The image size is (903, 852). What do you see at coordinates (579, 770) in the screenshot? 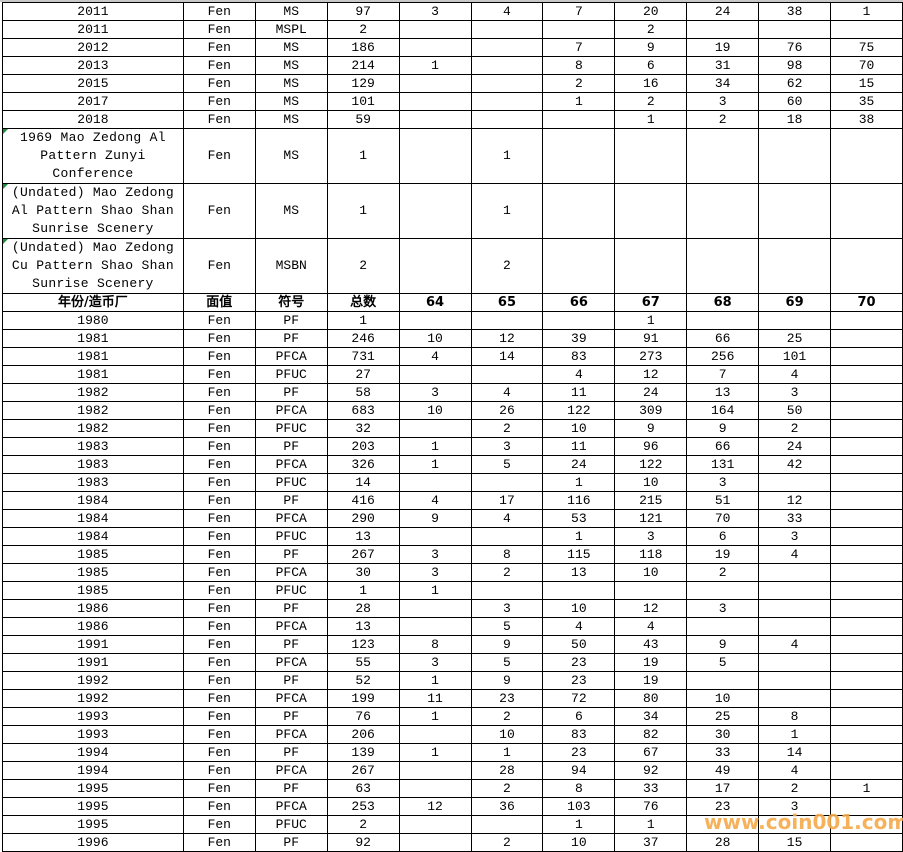
I see `cell-grade-66: 94` at bounding box center [579, 770].